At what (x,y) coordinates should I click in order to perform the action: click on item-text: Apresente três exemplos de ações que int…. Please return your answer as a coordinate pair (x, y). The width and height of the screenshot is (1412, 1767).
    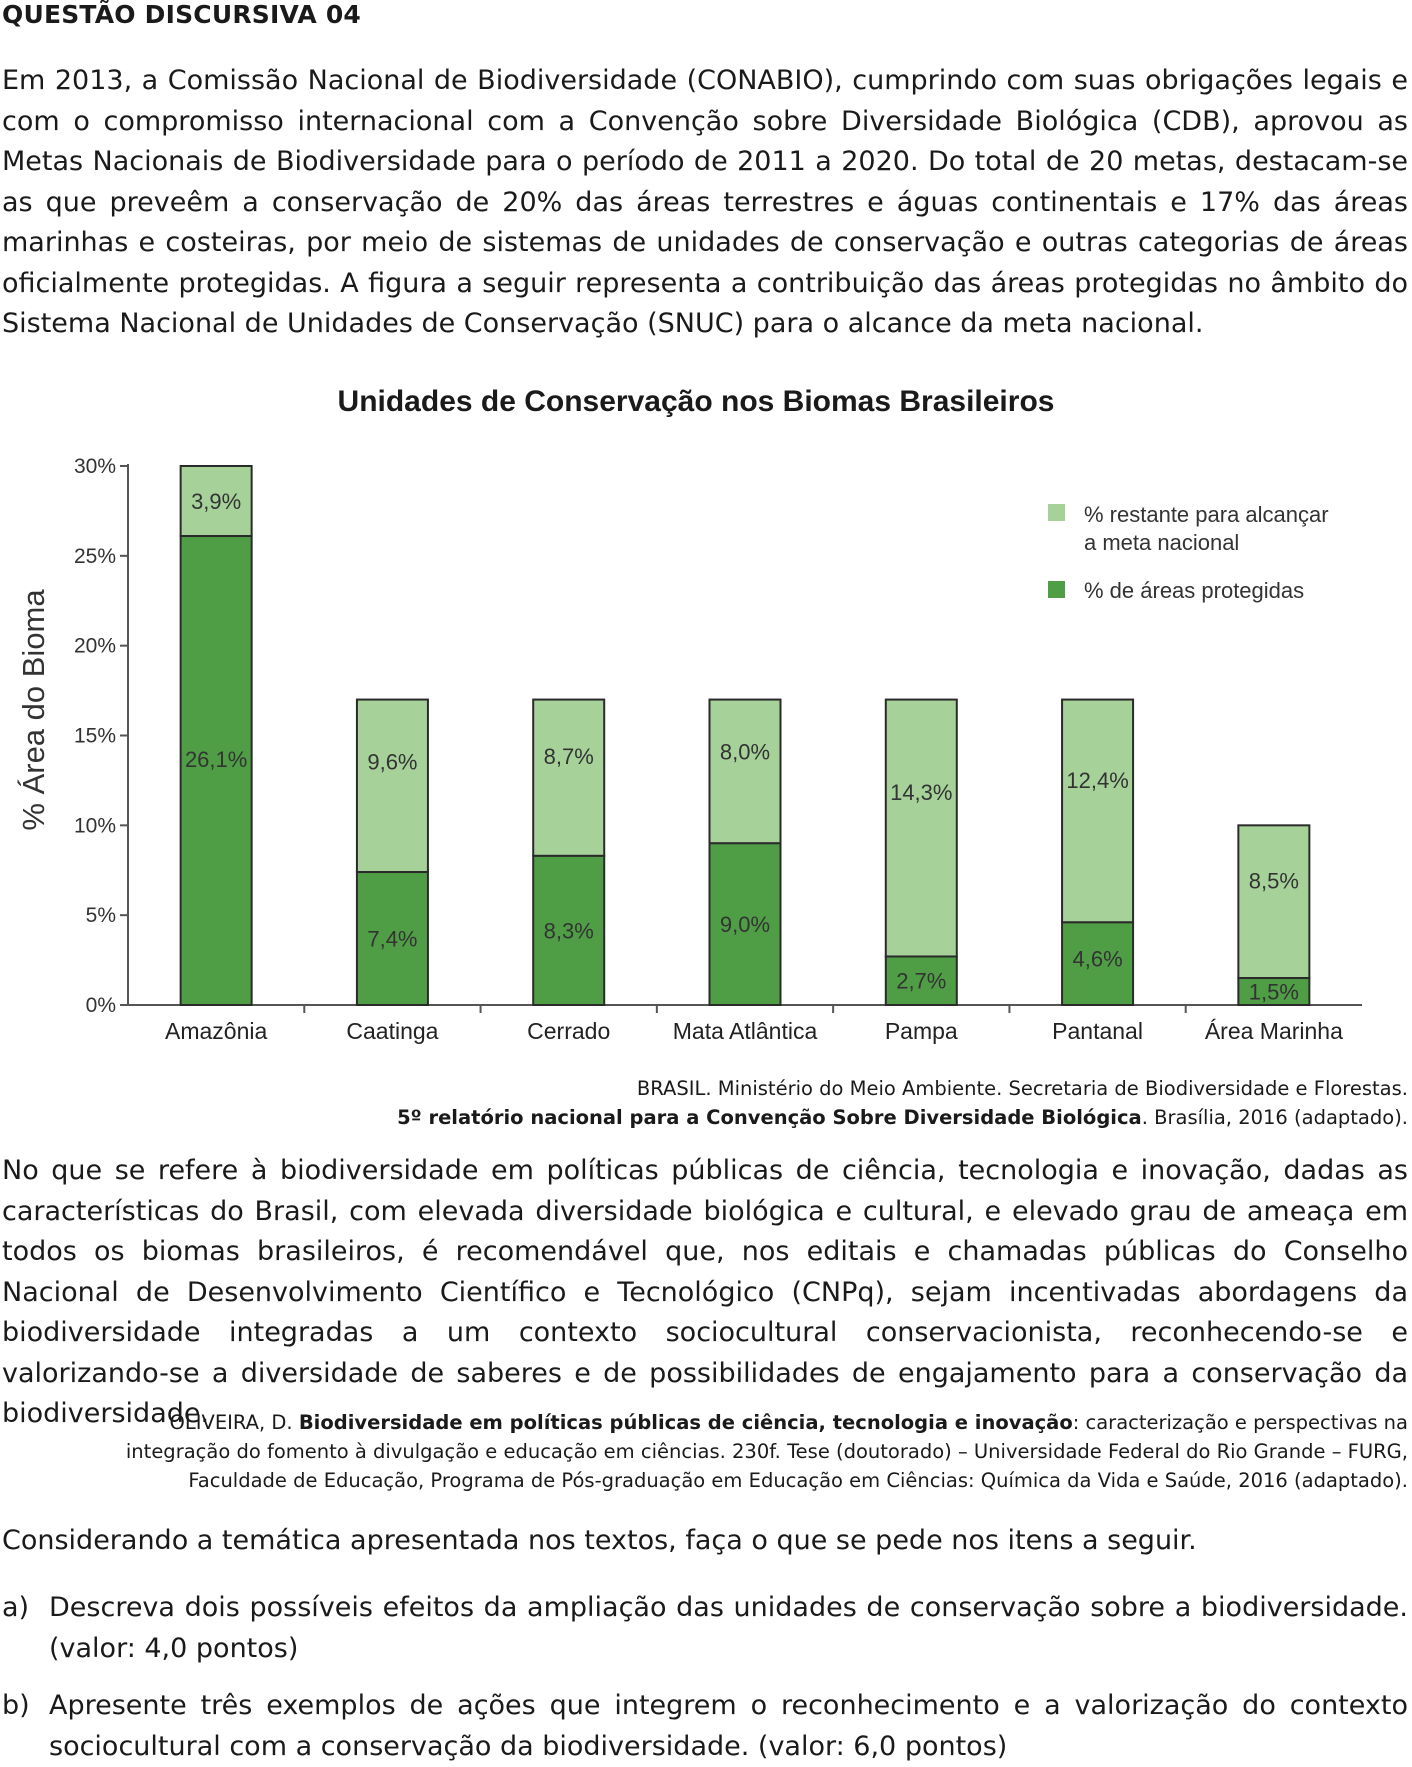
    Looking at the image, I should click on (728, 1726).